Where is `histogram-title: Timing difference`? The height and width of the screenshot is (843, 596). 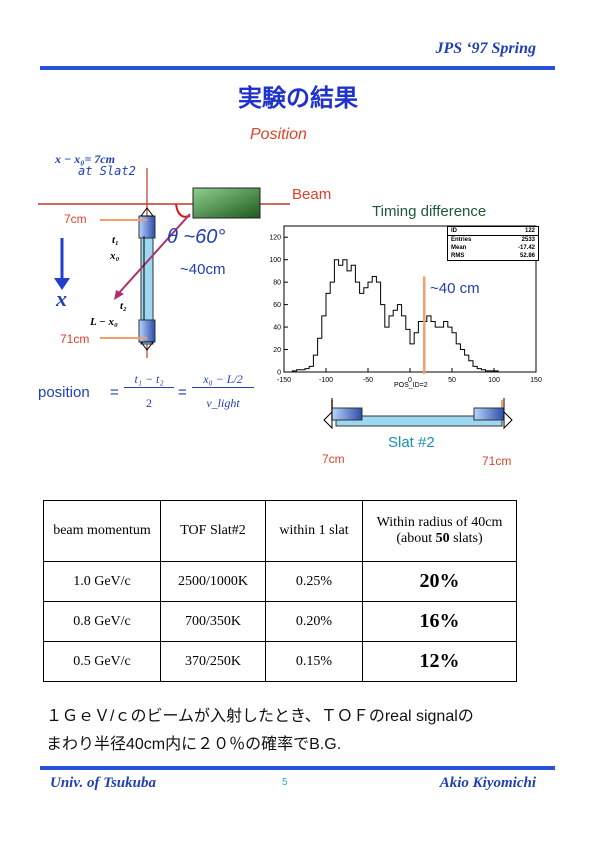
histogram-title: Timing difference is located at coordinates (429, 211).